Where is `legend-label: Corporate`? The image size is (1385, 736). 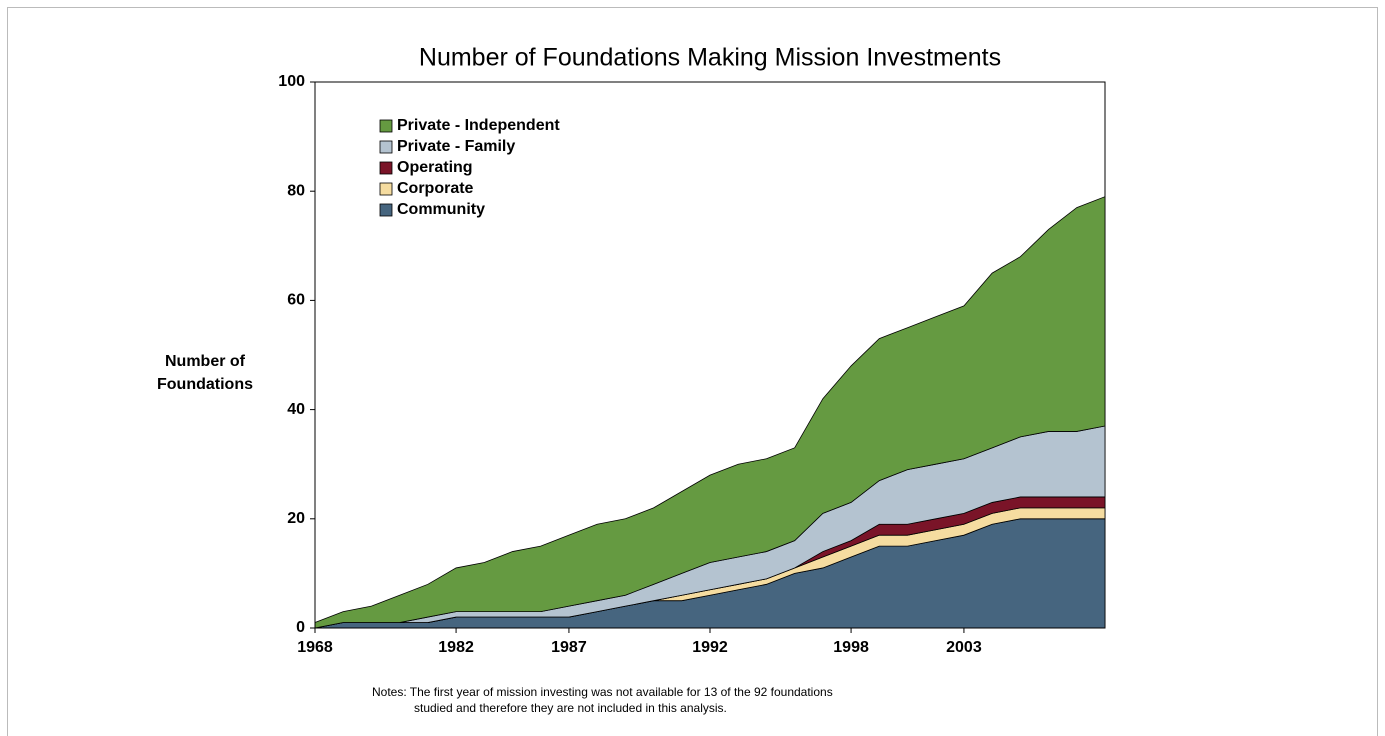 legend-label: Corporate is located at coordinates (435, 188).